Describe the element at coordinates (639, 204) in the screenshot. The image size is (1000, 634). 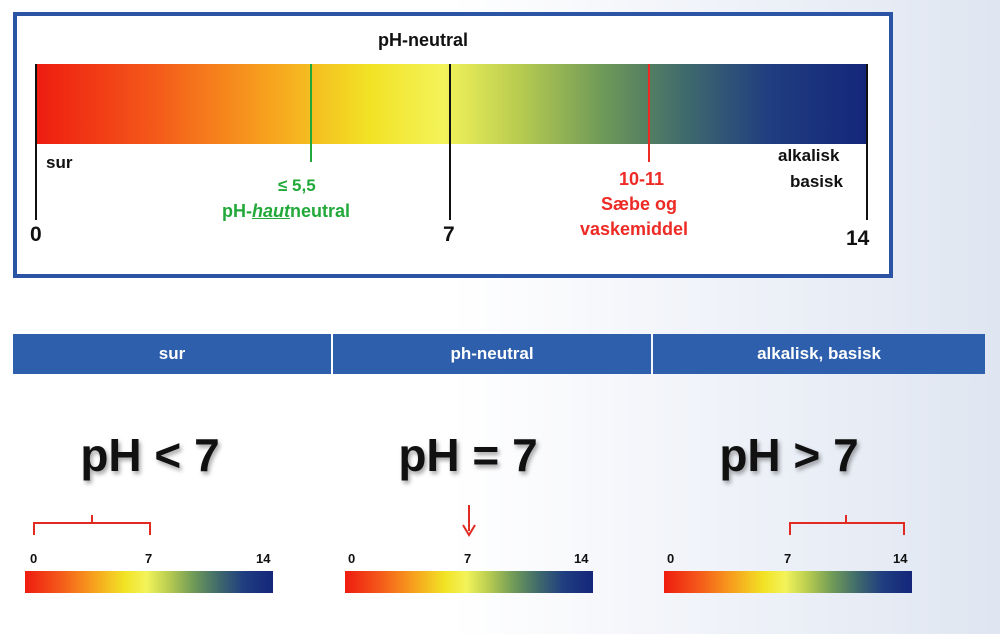
I see `soap-marker-label-1: Sæbe og` at that location.